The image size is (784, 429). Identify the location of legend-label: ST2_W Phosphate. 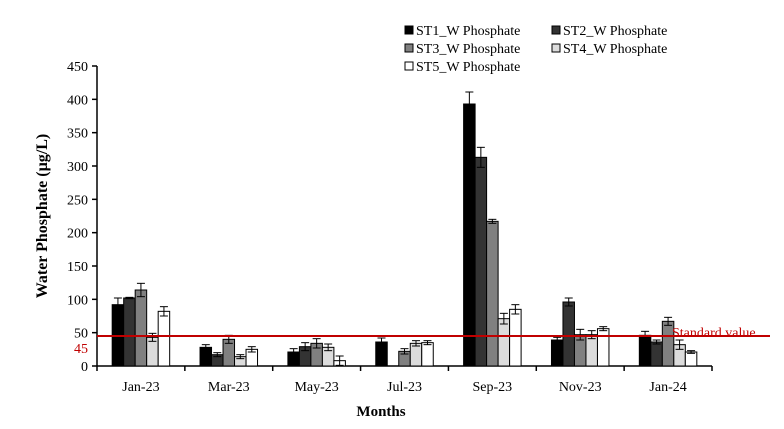
(615, 31).